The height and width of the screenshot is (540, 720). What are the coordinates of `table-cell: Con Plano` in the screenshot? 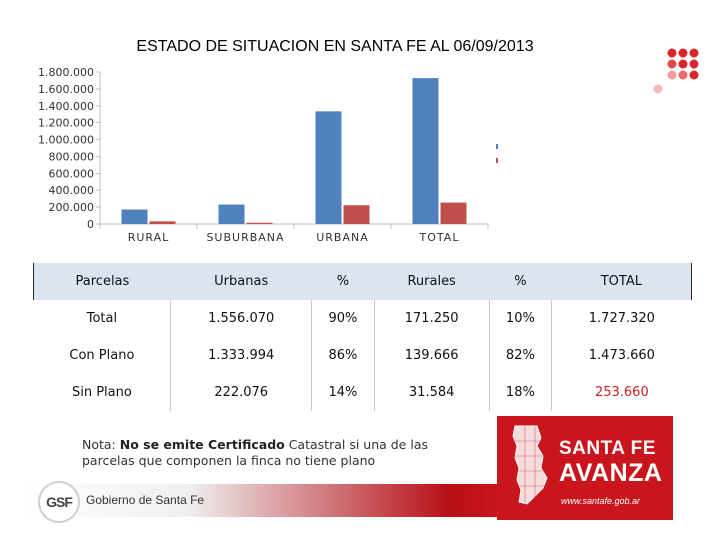 It's located at (102, 355).